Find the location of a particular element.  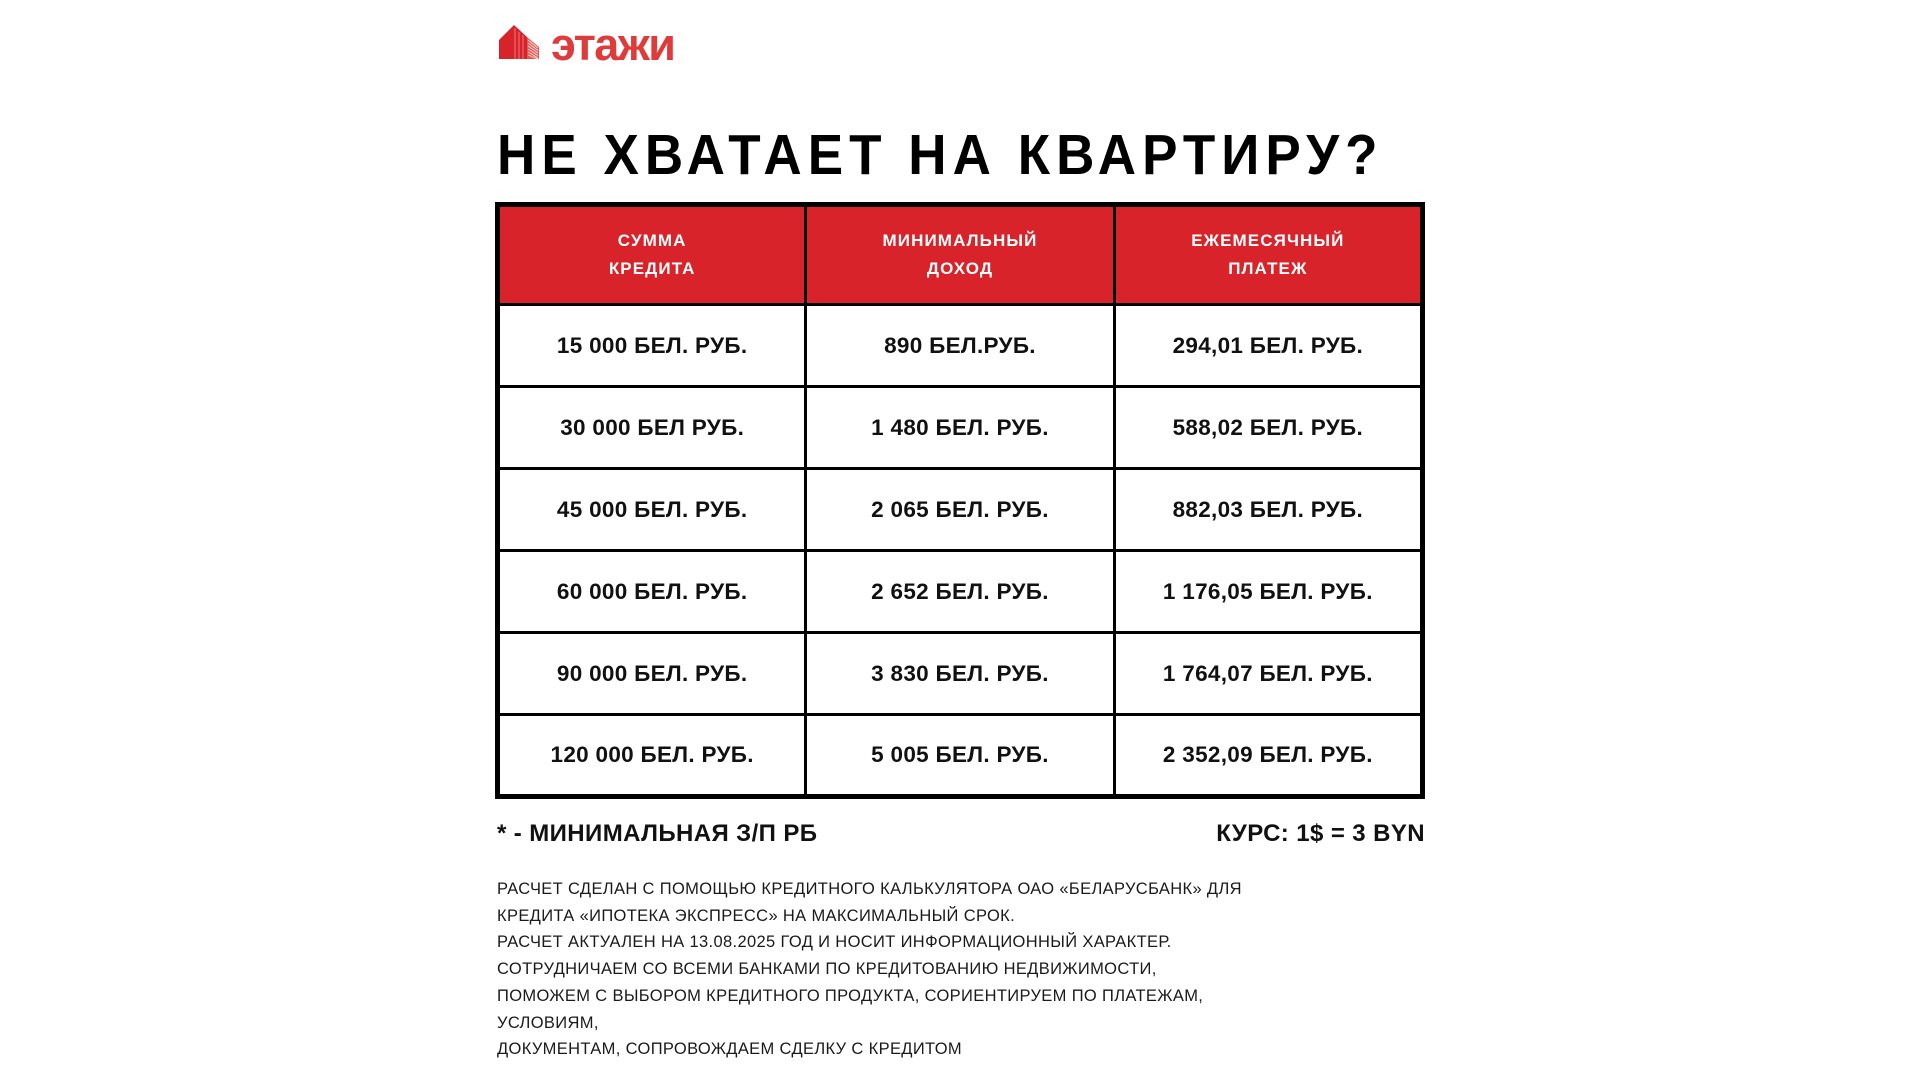

cell-minimum-income: 5 005 БЕЛ. РУБ. is located at coordinates (960, 755).